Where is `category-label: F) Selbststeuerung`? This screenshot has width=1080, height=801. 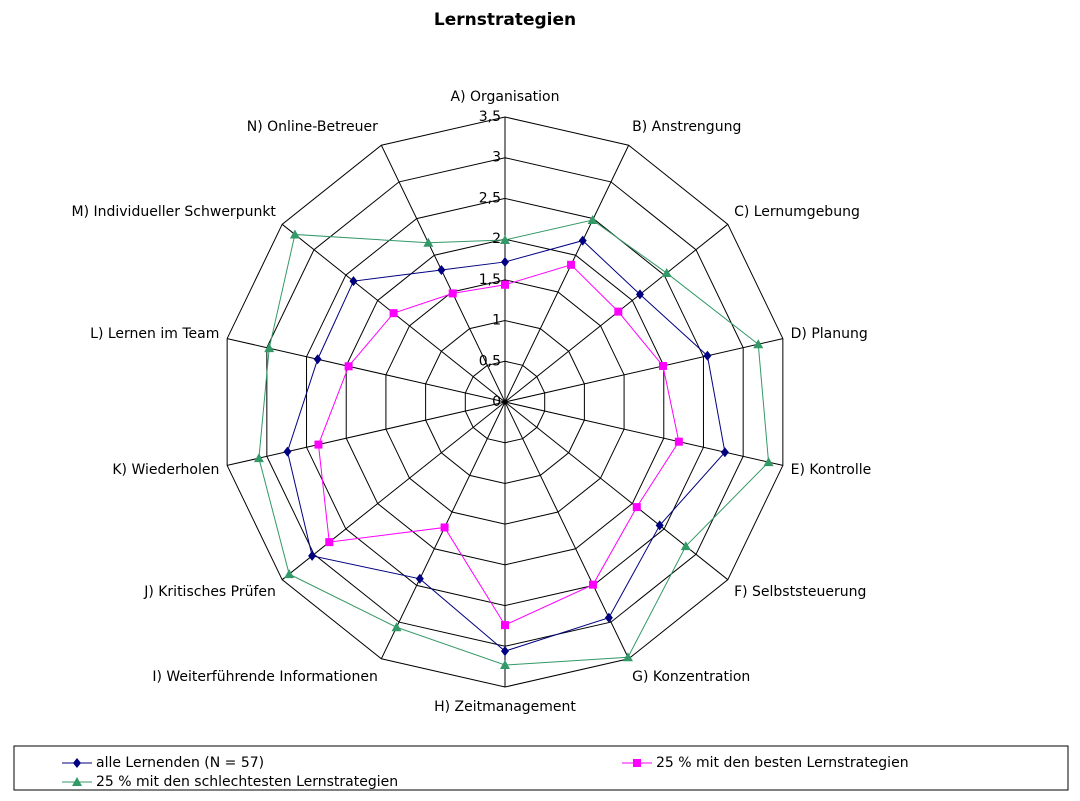 category-label: F) Selbststeuerung is located at coordinates (800, 592).